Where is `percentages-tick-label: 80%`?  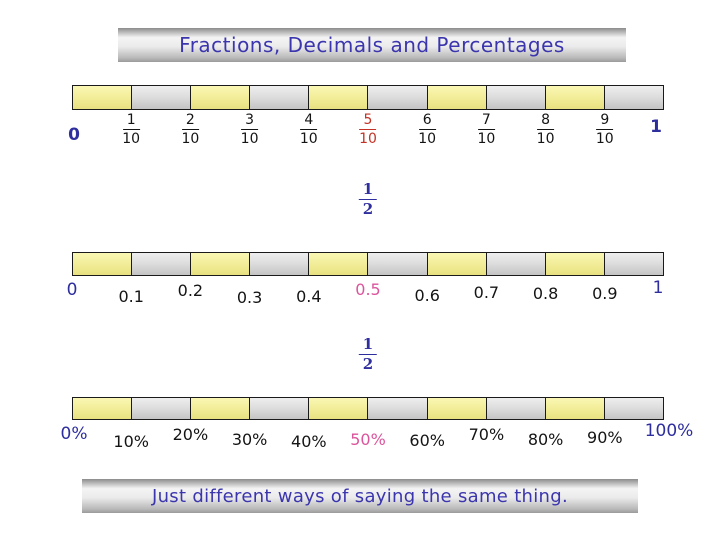
percentages-tick-label: 80% is located at coordinates (545, 439).